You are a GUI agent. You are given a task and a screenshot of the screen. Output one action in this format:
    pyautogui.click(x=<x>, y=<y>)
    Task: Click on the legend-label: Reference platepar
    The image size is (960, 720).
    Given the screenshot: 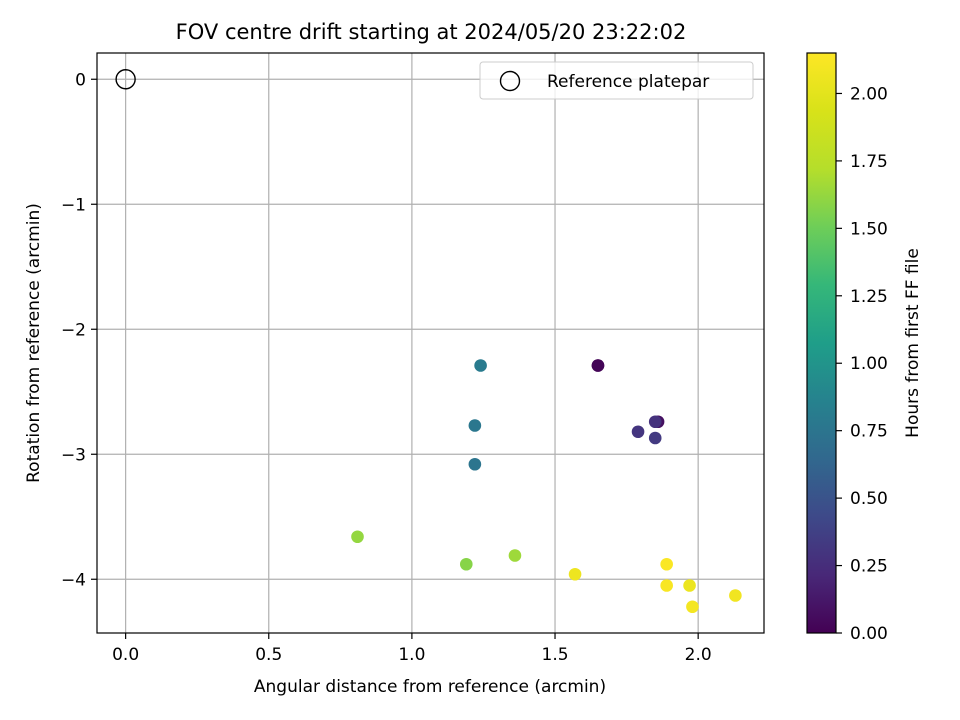 What is the action you would take?
    pyautogui.click(x=628, y=82)
    